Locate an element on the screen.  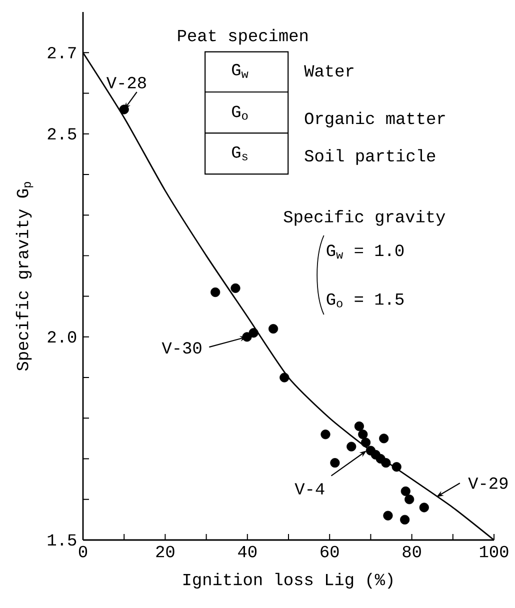
annotation: Soil particle is located at coordinates (370, 157).